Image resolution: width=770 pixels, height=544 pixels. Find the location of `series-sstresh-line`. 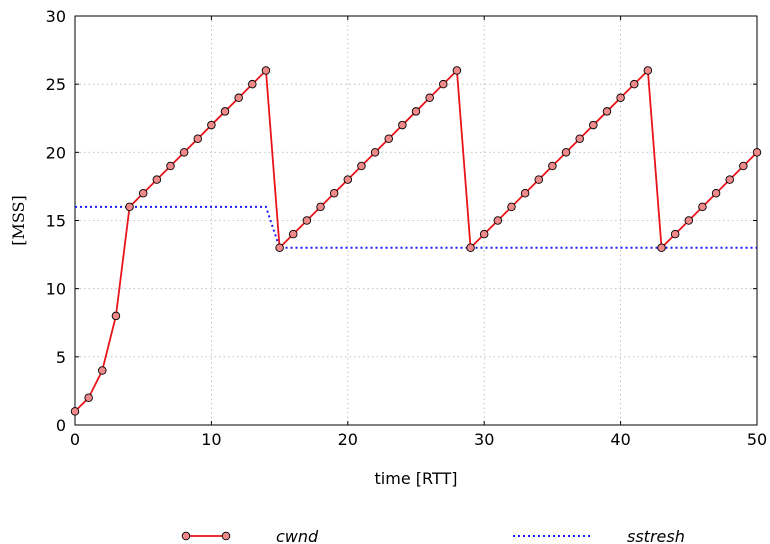

series-sstresh-line is located at coordinates (416, 227).